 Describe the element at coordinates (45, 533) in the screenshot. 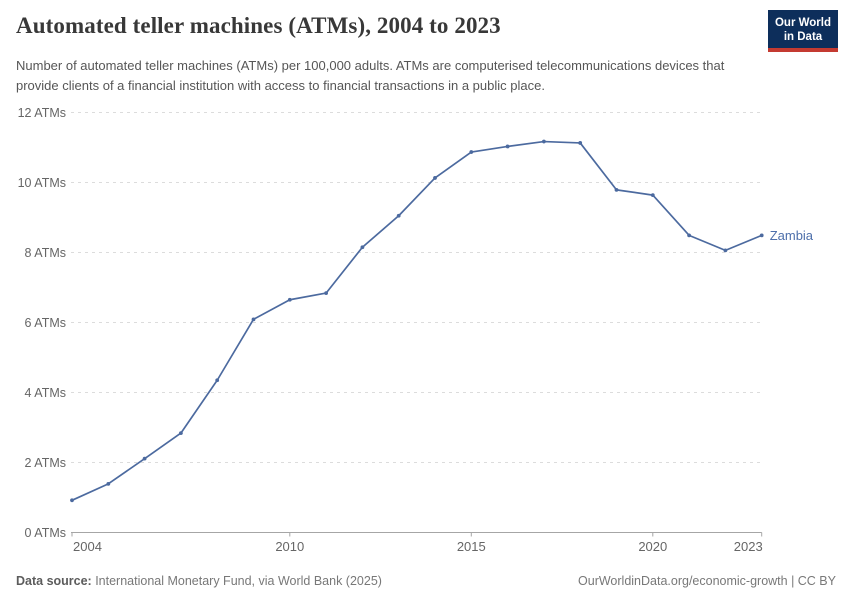

I see `y-tick-label: 0 ATMs` at that location.